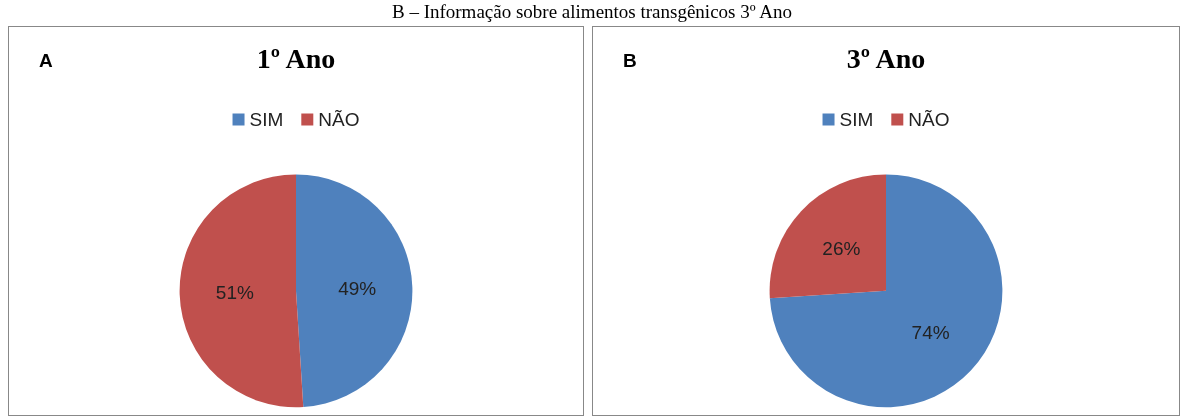 The image size is (1184, 418). What do you see at coordinates (234, 293) in the screenshot?
I see `data-label: 51%` at bounding box center [234, 293].